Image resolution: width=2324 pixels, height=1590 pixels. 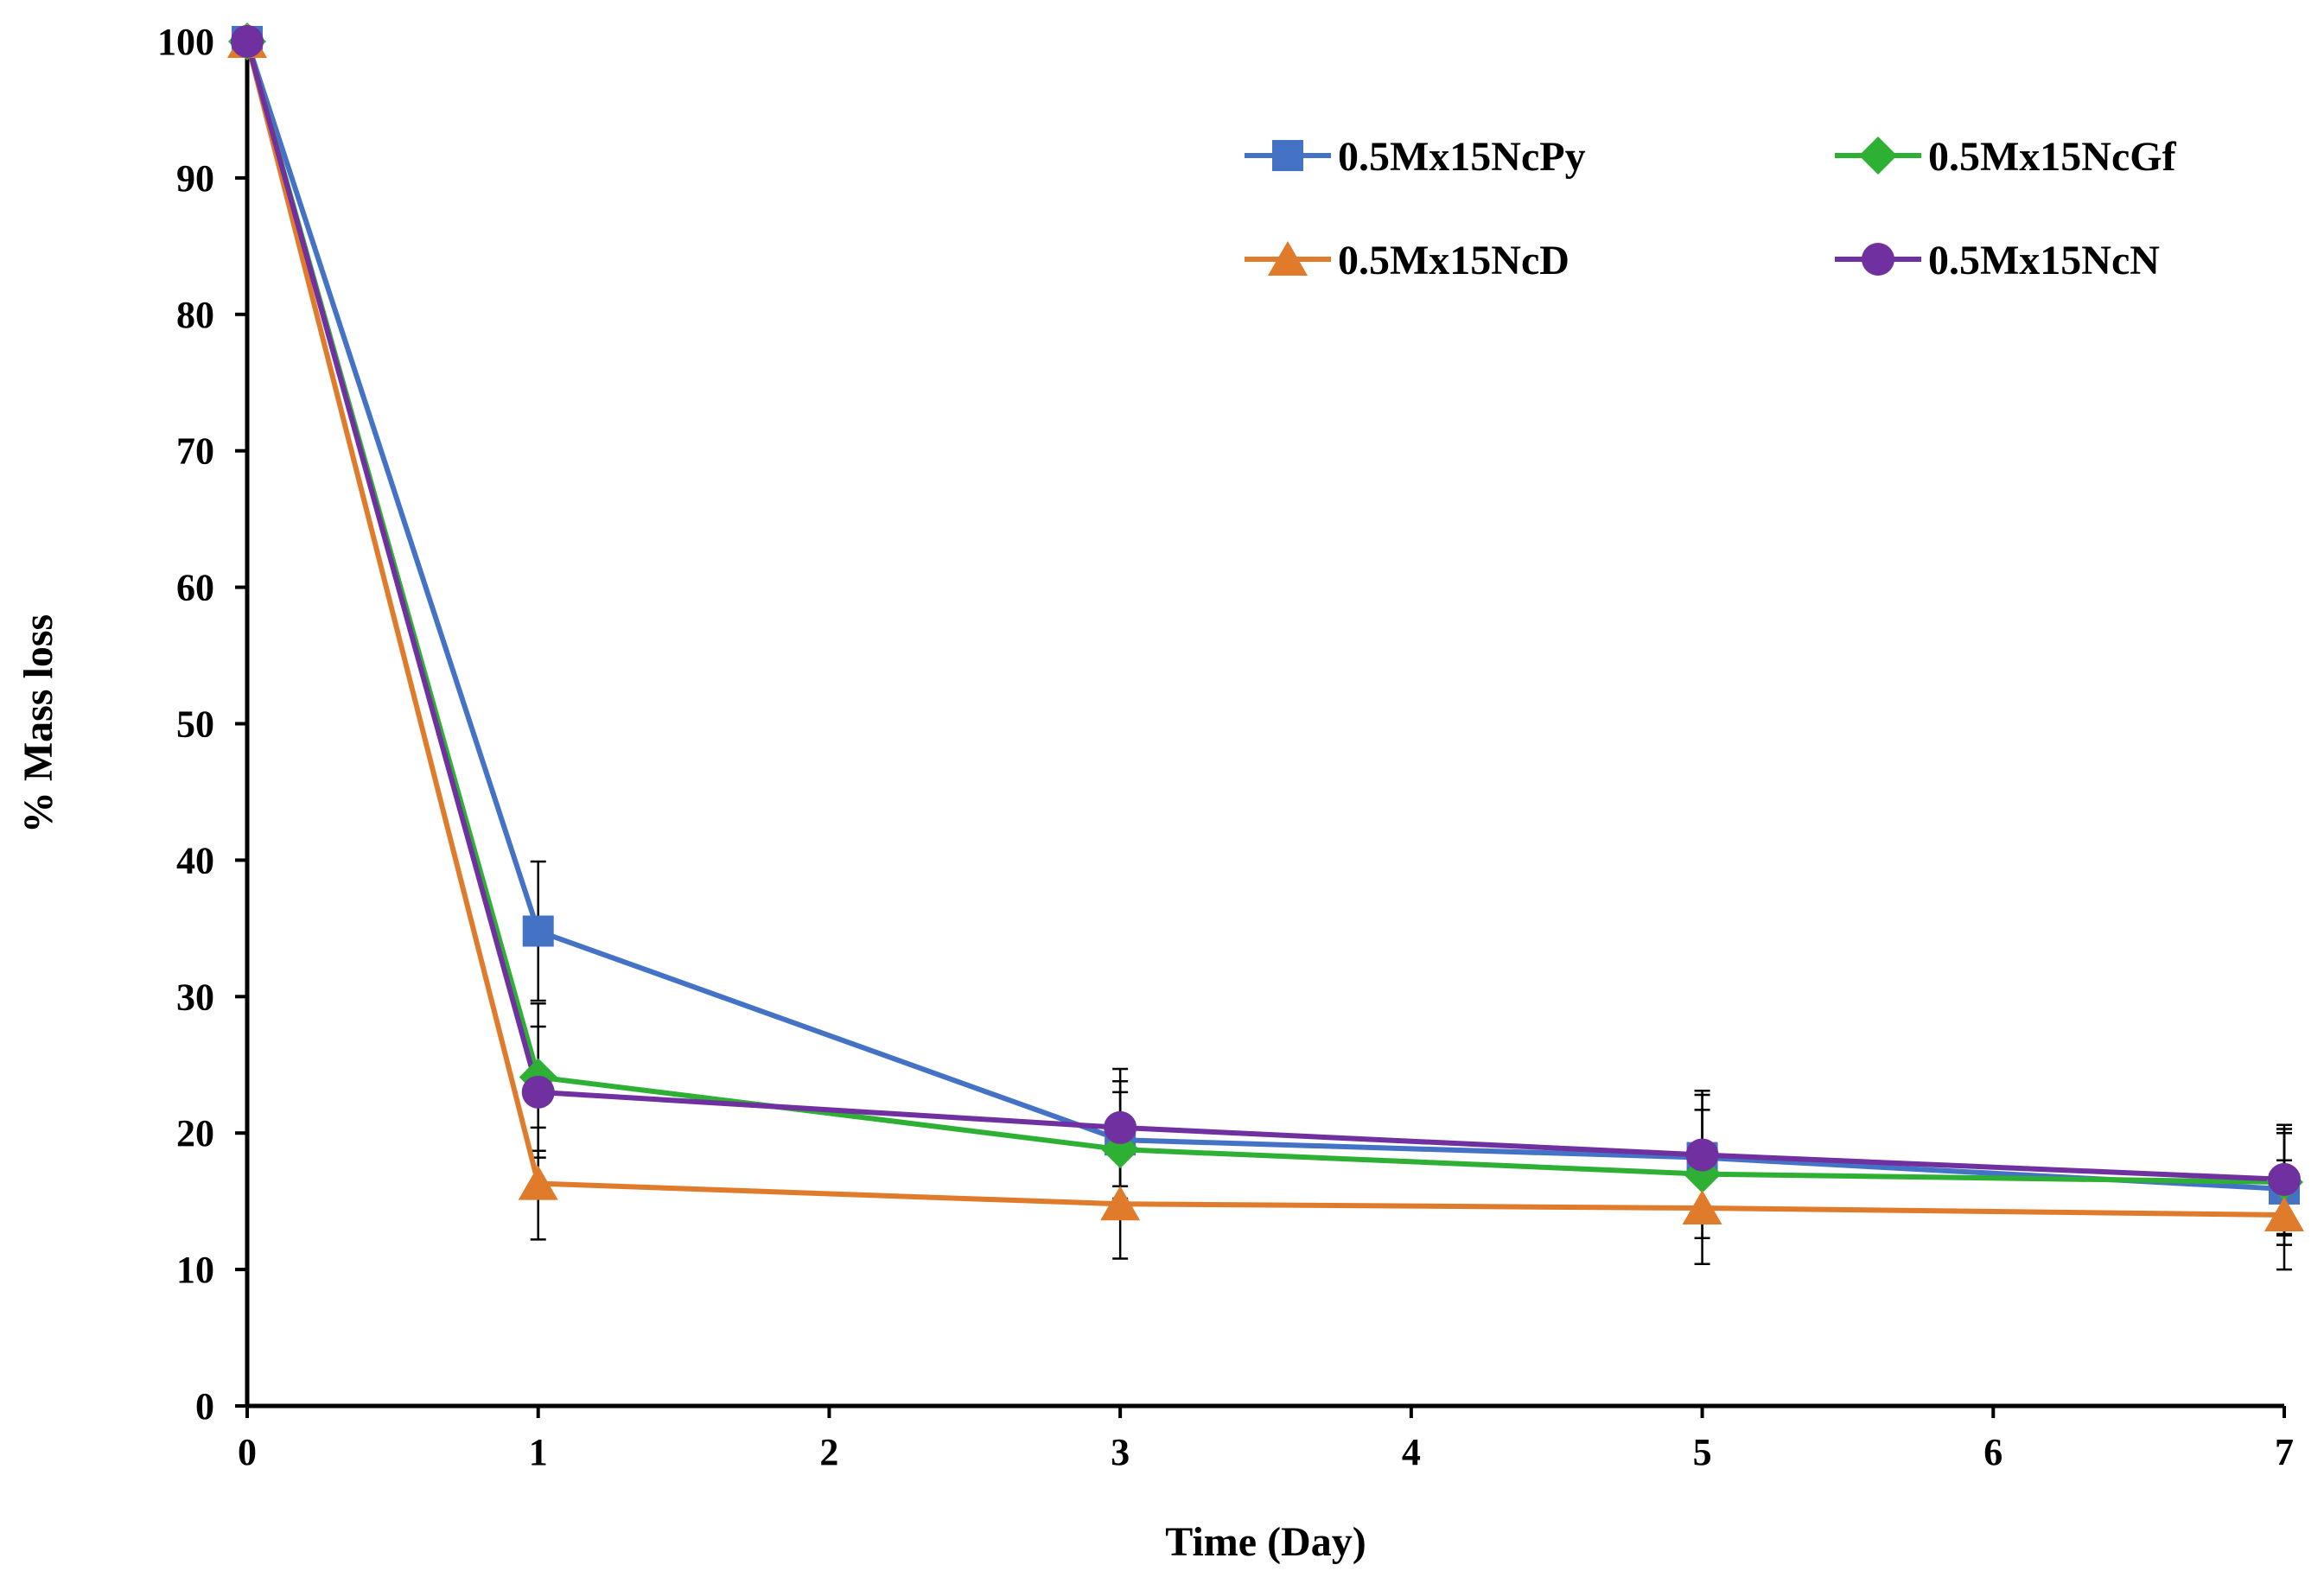 What do you see at coordinates (1120, 1452) in the screenshot?
I see `x-tick-label: 3` at bounding box center [1120, 1452].